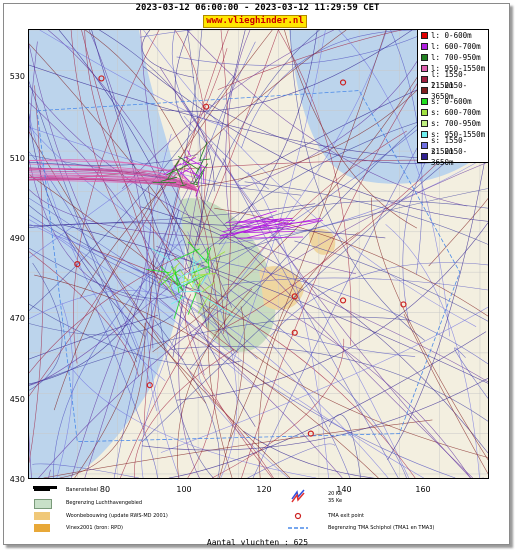 This screenshot has width=515, height=550. I want to click on key-airport-label: Begrenzing Luchthavengebied, so click(104, 503).